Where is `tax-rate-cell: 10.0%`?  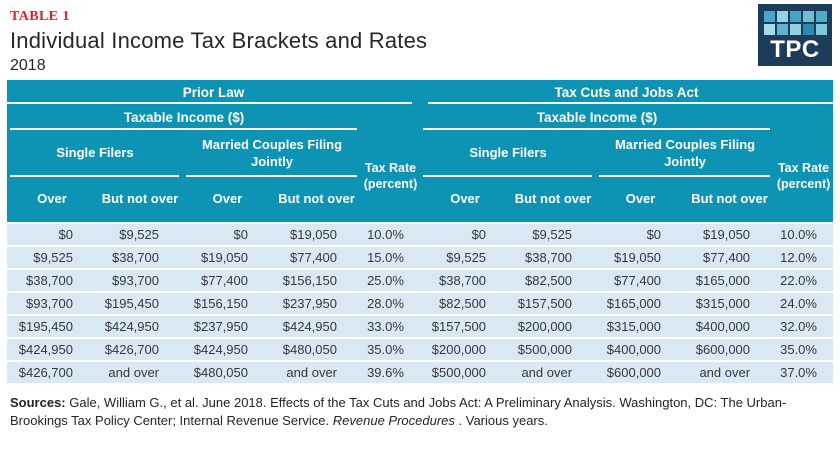 tax-rate-cell: 10.0% is located at coordinates (804, 234).